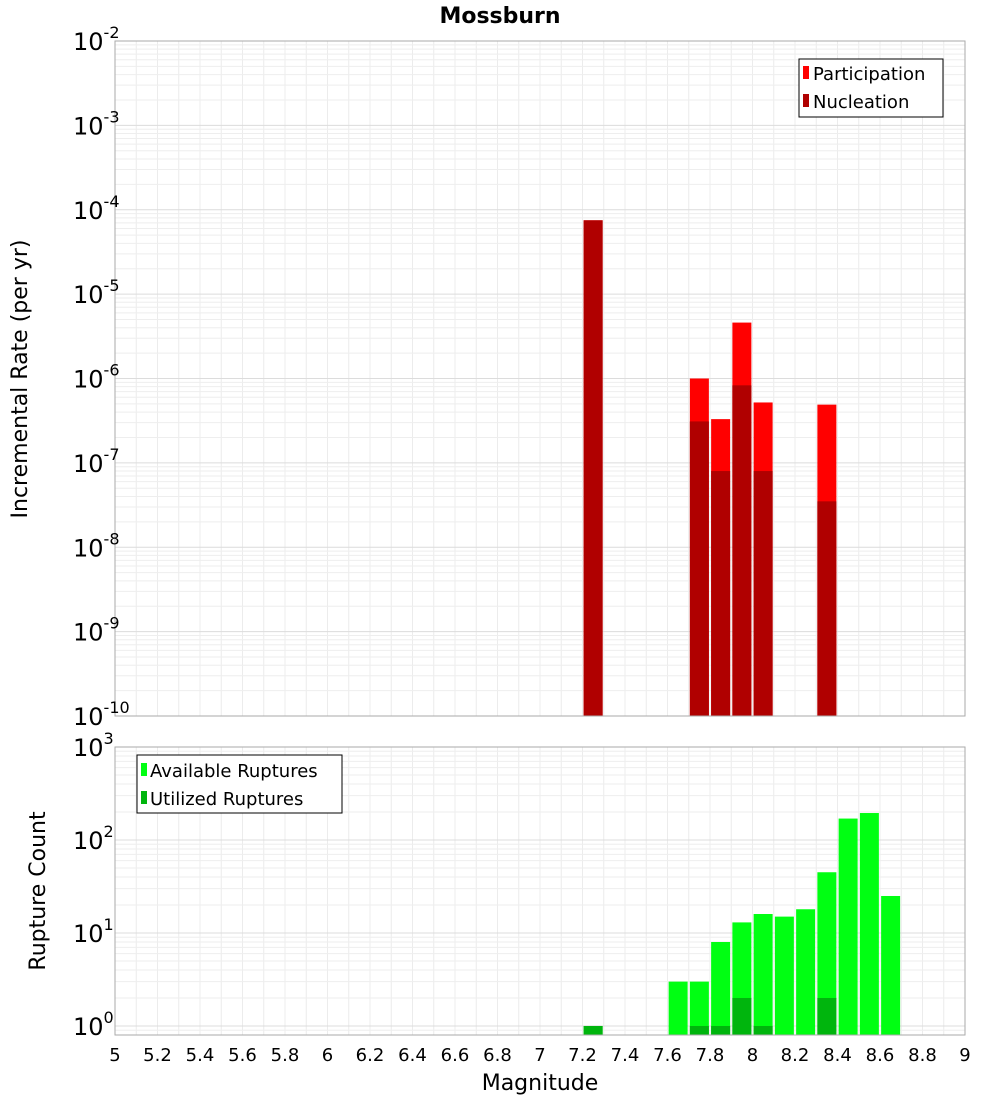 The width and height of the screenshot is (1000, 1100). Describe the element at coordinates (93, 885) in the screenshot. I see `bottom-y-ticks: 10³ 10² 10¹ 10⁰` at that location.